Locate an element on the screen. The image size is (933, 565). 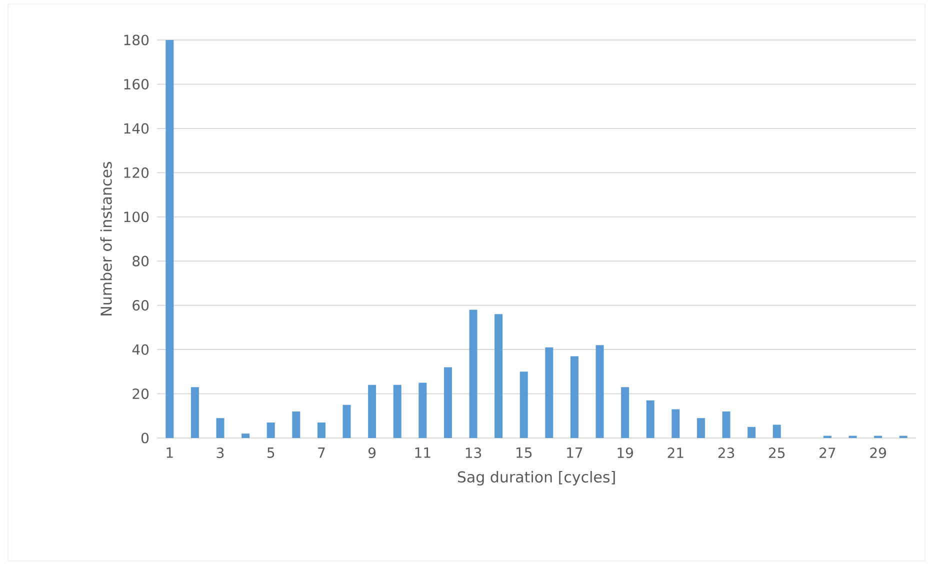
x-tick-label: 1 is located at coordinates (169, 453).